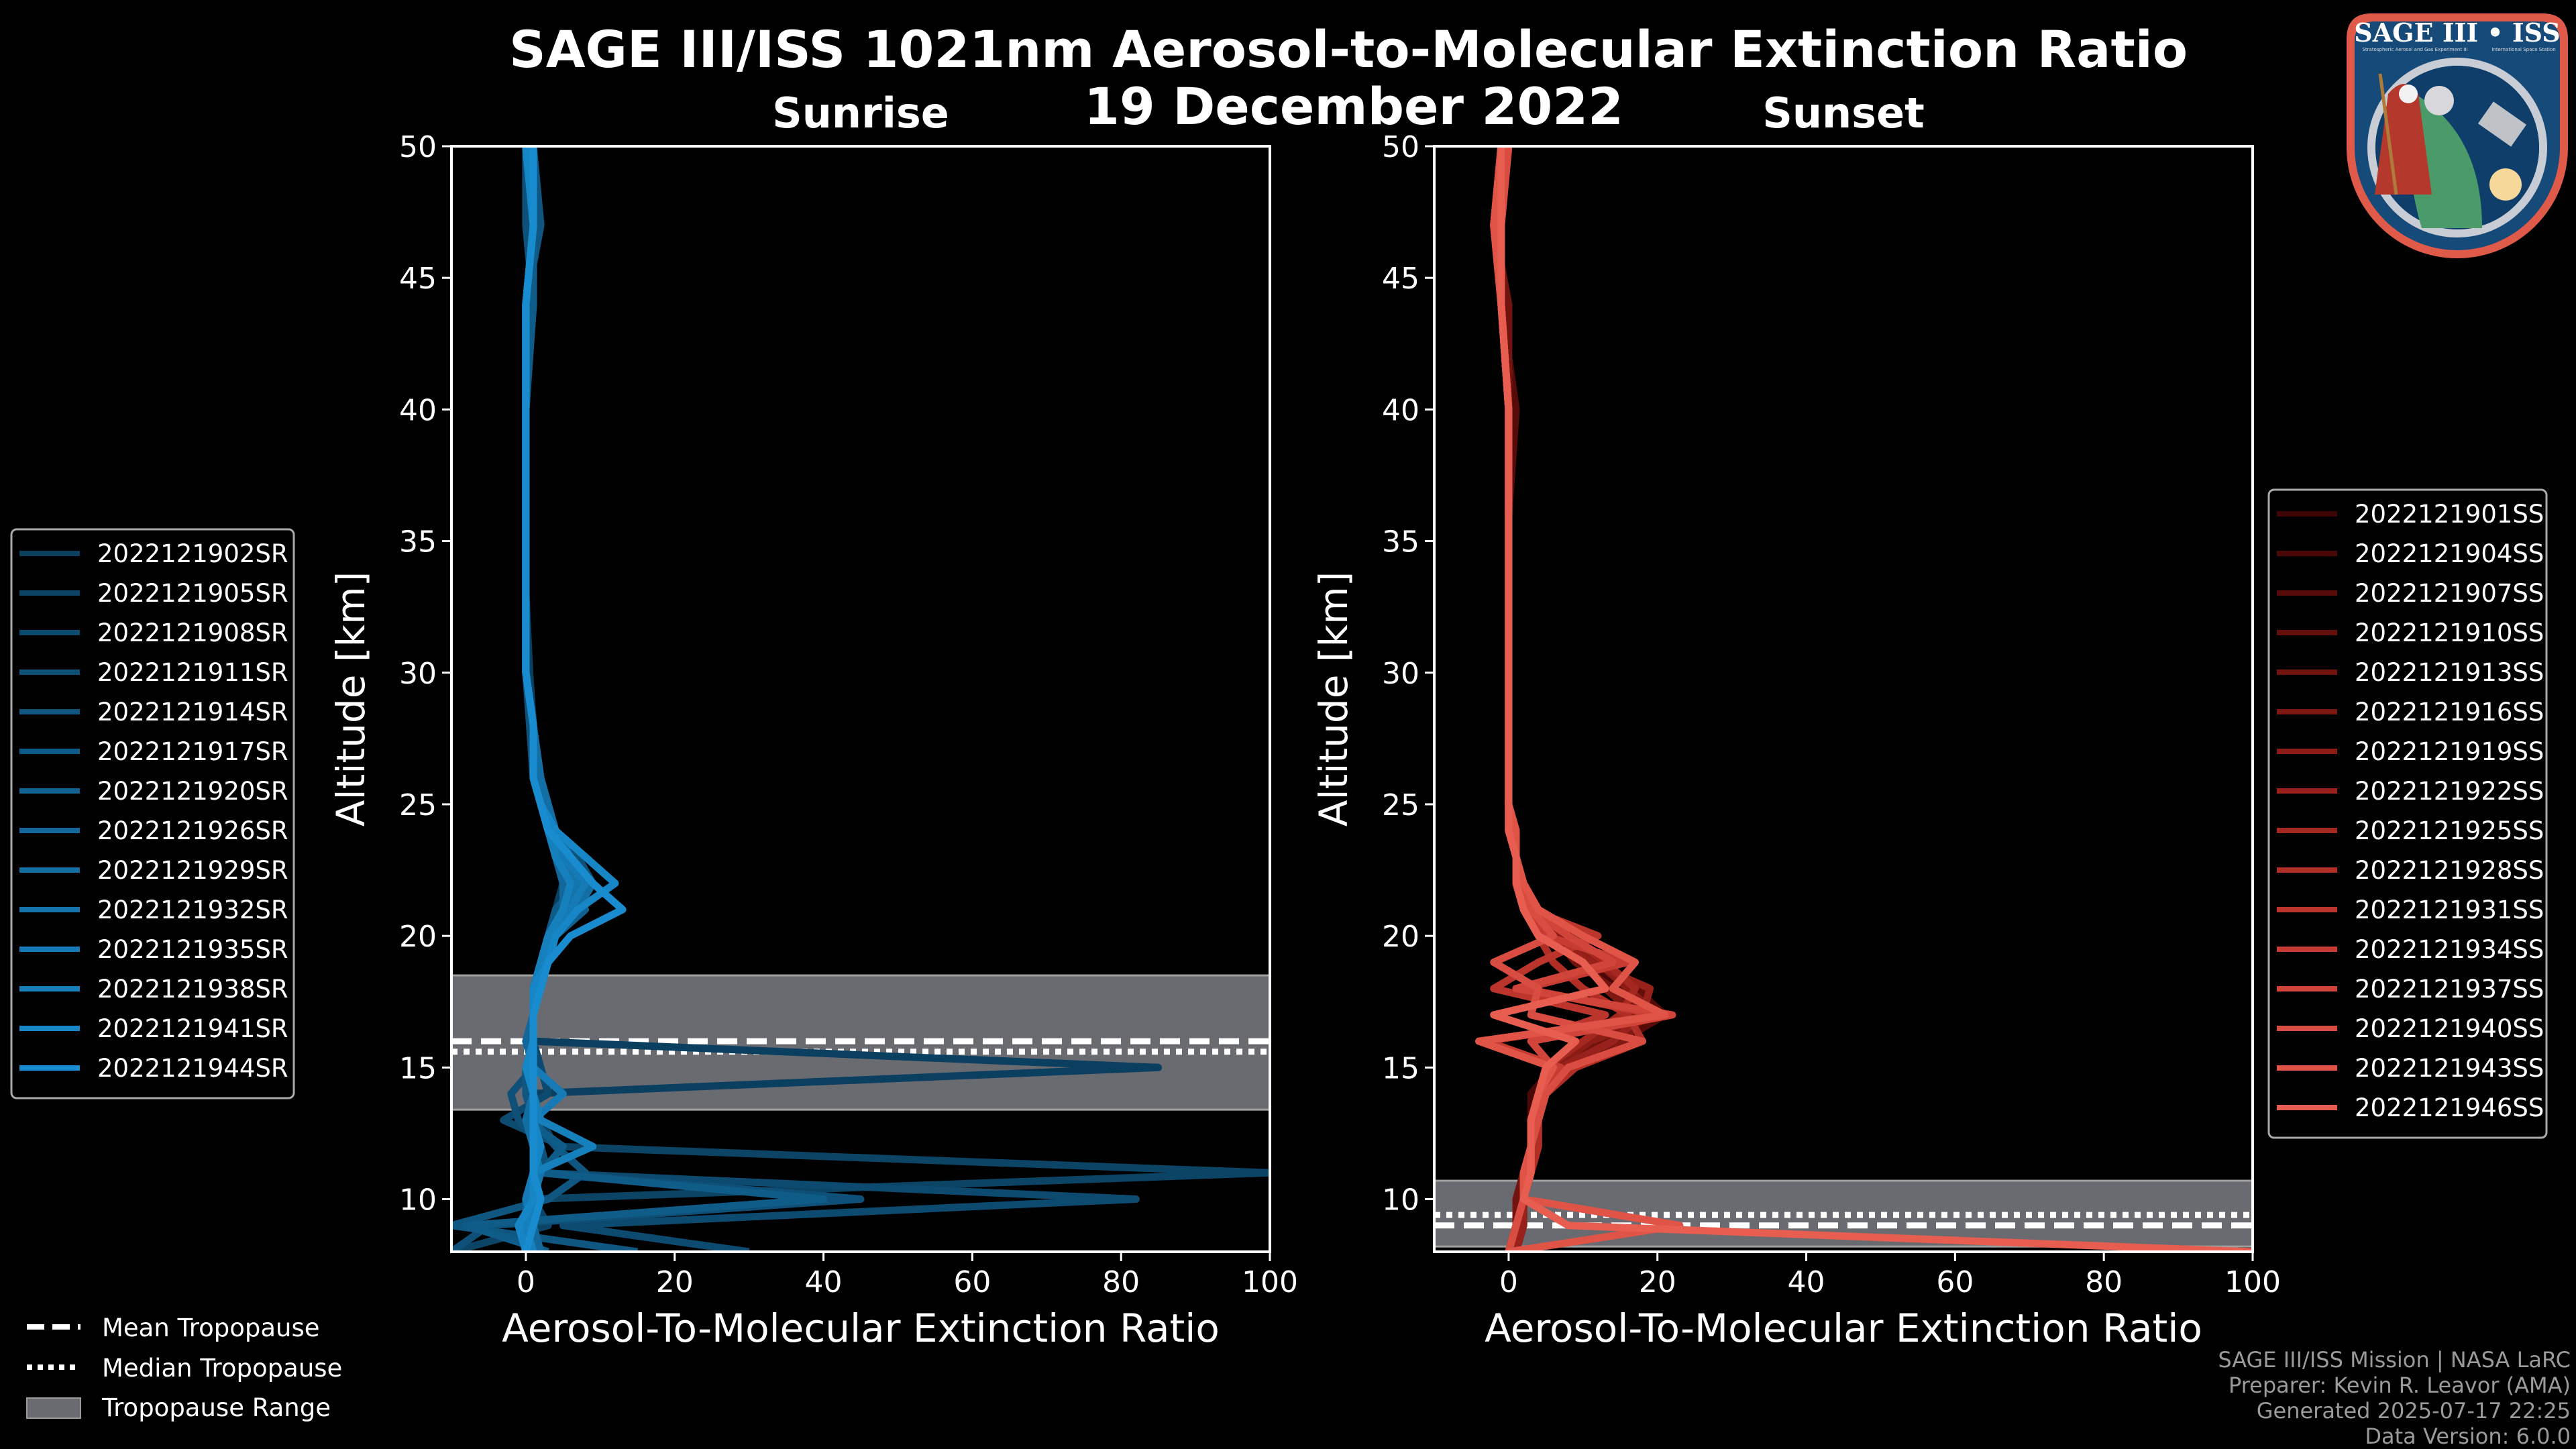  What do you see at coordinates (211, 1327) in the screenshot?
I see `mean-tropopause-label: Mean Tropopause` at bounding box center [211, 1327].